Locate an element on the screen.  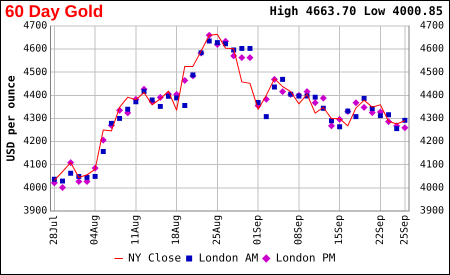
chart-subtitle: High 4663.70 Low 4000.85 is located at coordinates (356, 11).